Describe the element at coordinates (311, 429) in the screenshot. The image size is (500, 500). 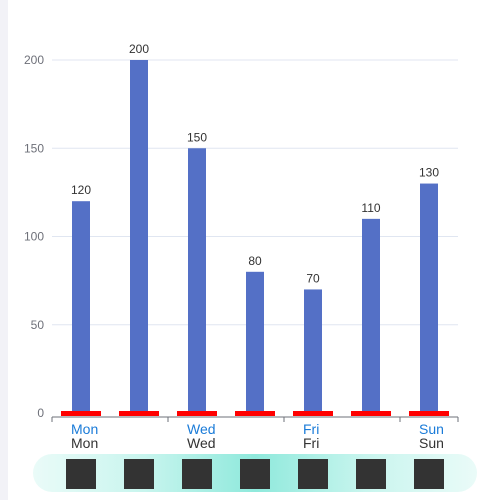
I see `x-label-top: Fri` at that location.